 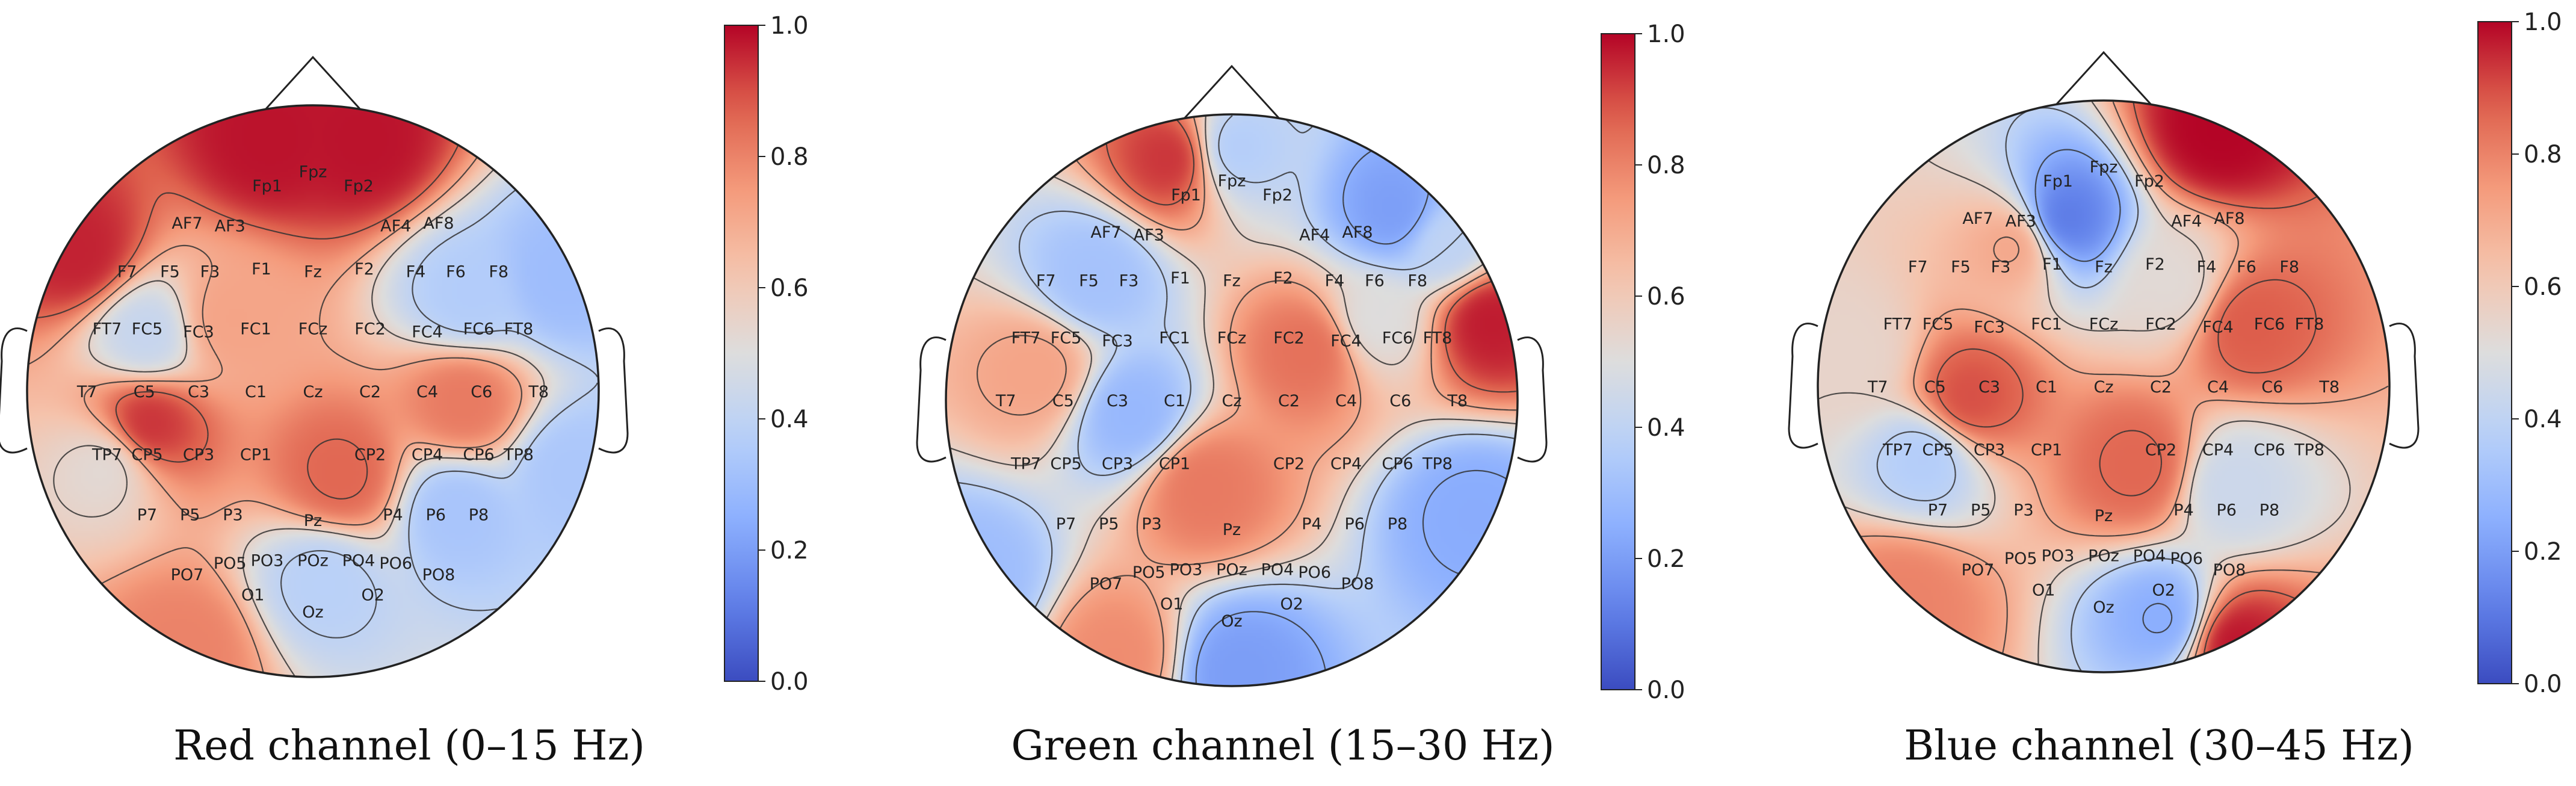 I want to click on electrode-label-fc1: FC1, so click(x=1174, y=338).